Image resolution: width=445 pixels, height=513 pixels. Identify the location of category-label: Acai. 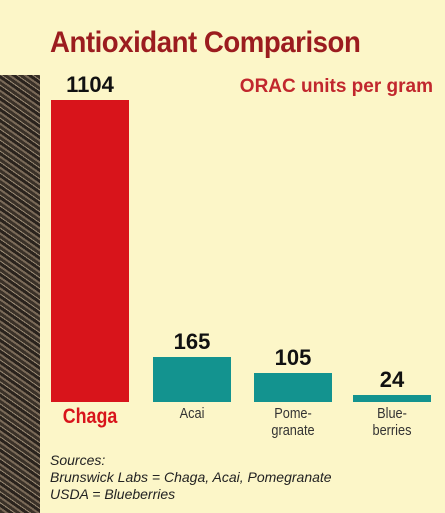
(192, 413).